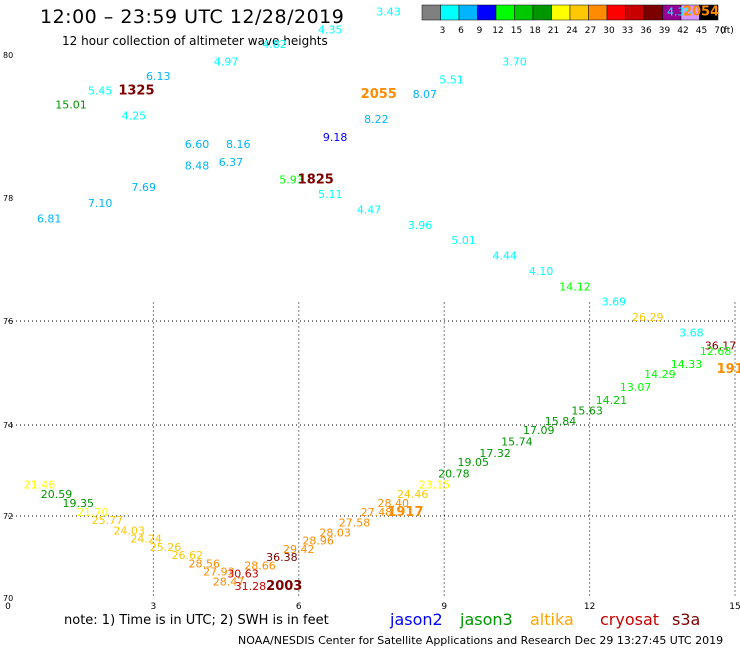 Image resolution: width=740 pixels, height=650 pixels. What do you see at coordinates (517, 441) in the screenshot?
I see `wave-height-point: 15.74` at bounding box center [517, 441].